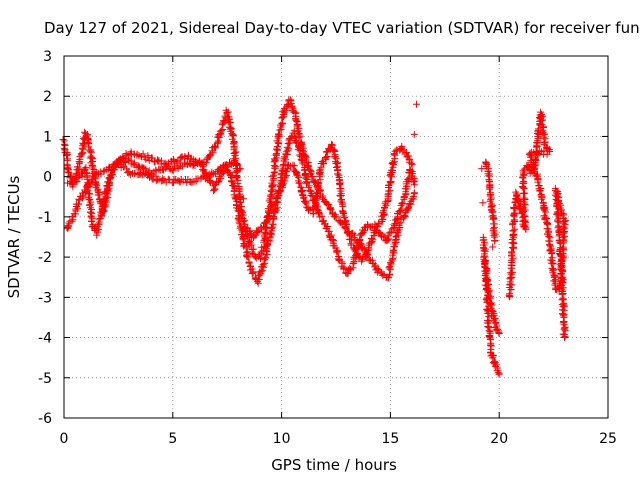 This screenshot has width=640, height=480. I want to click on y-axis-label: SDTVAR / TECUs, so click(14, 236).